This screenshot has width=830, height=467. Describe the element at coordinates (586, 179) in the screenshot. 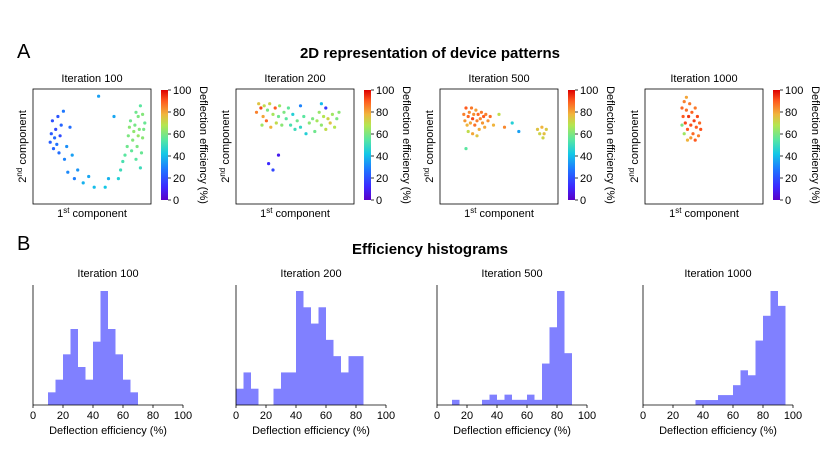

I see `colorbar-tick-label: 20` at that location.